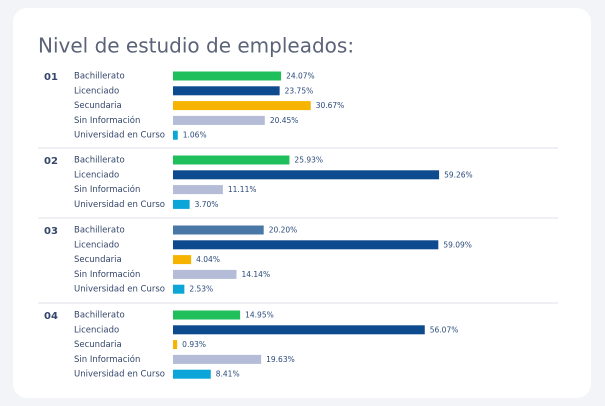  I want to click on value-label: 4.04%, so click(208, 259).